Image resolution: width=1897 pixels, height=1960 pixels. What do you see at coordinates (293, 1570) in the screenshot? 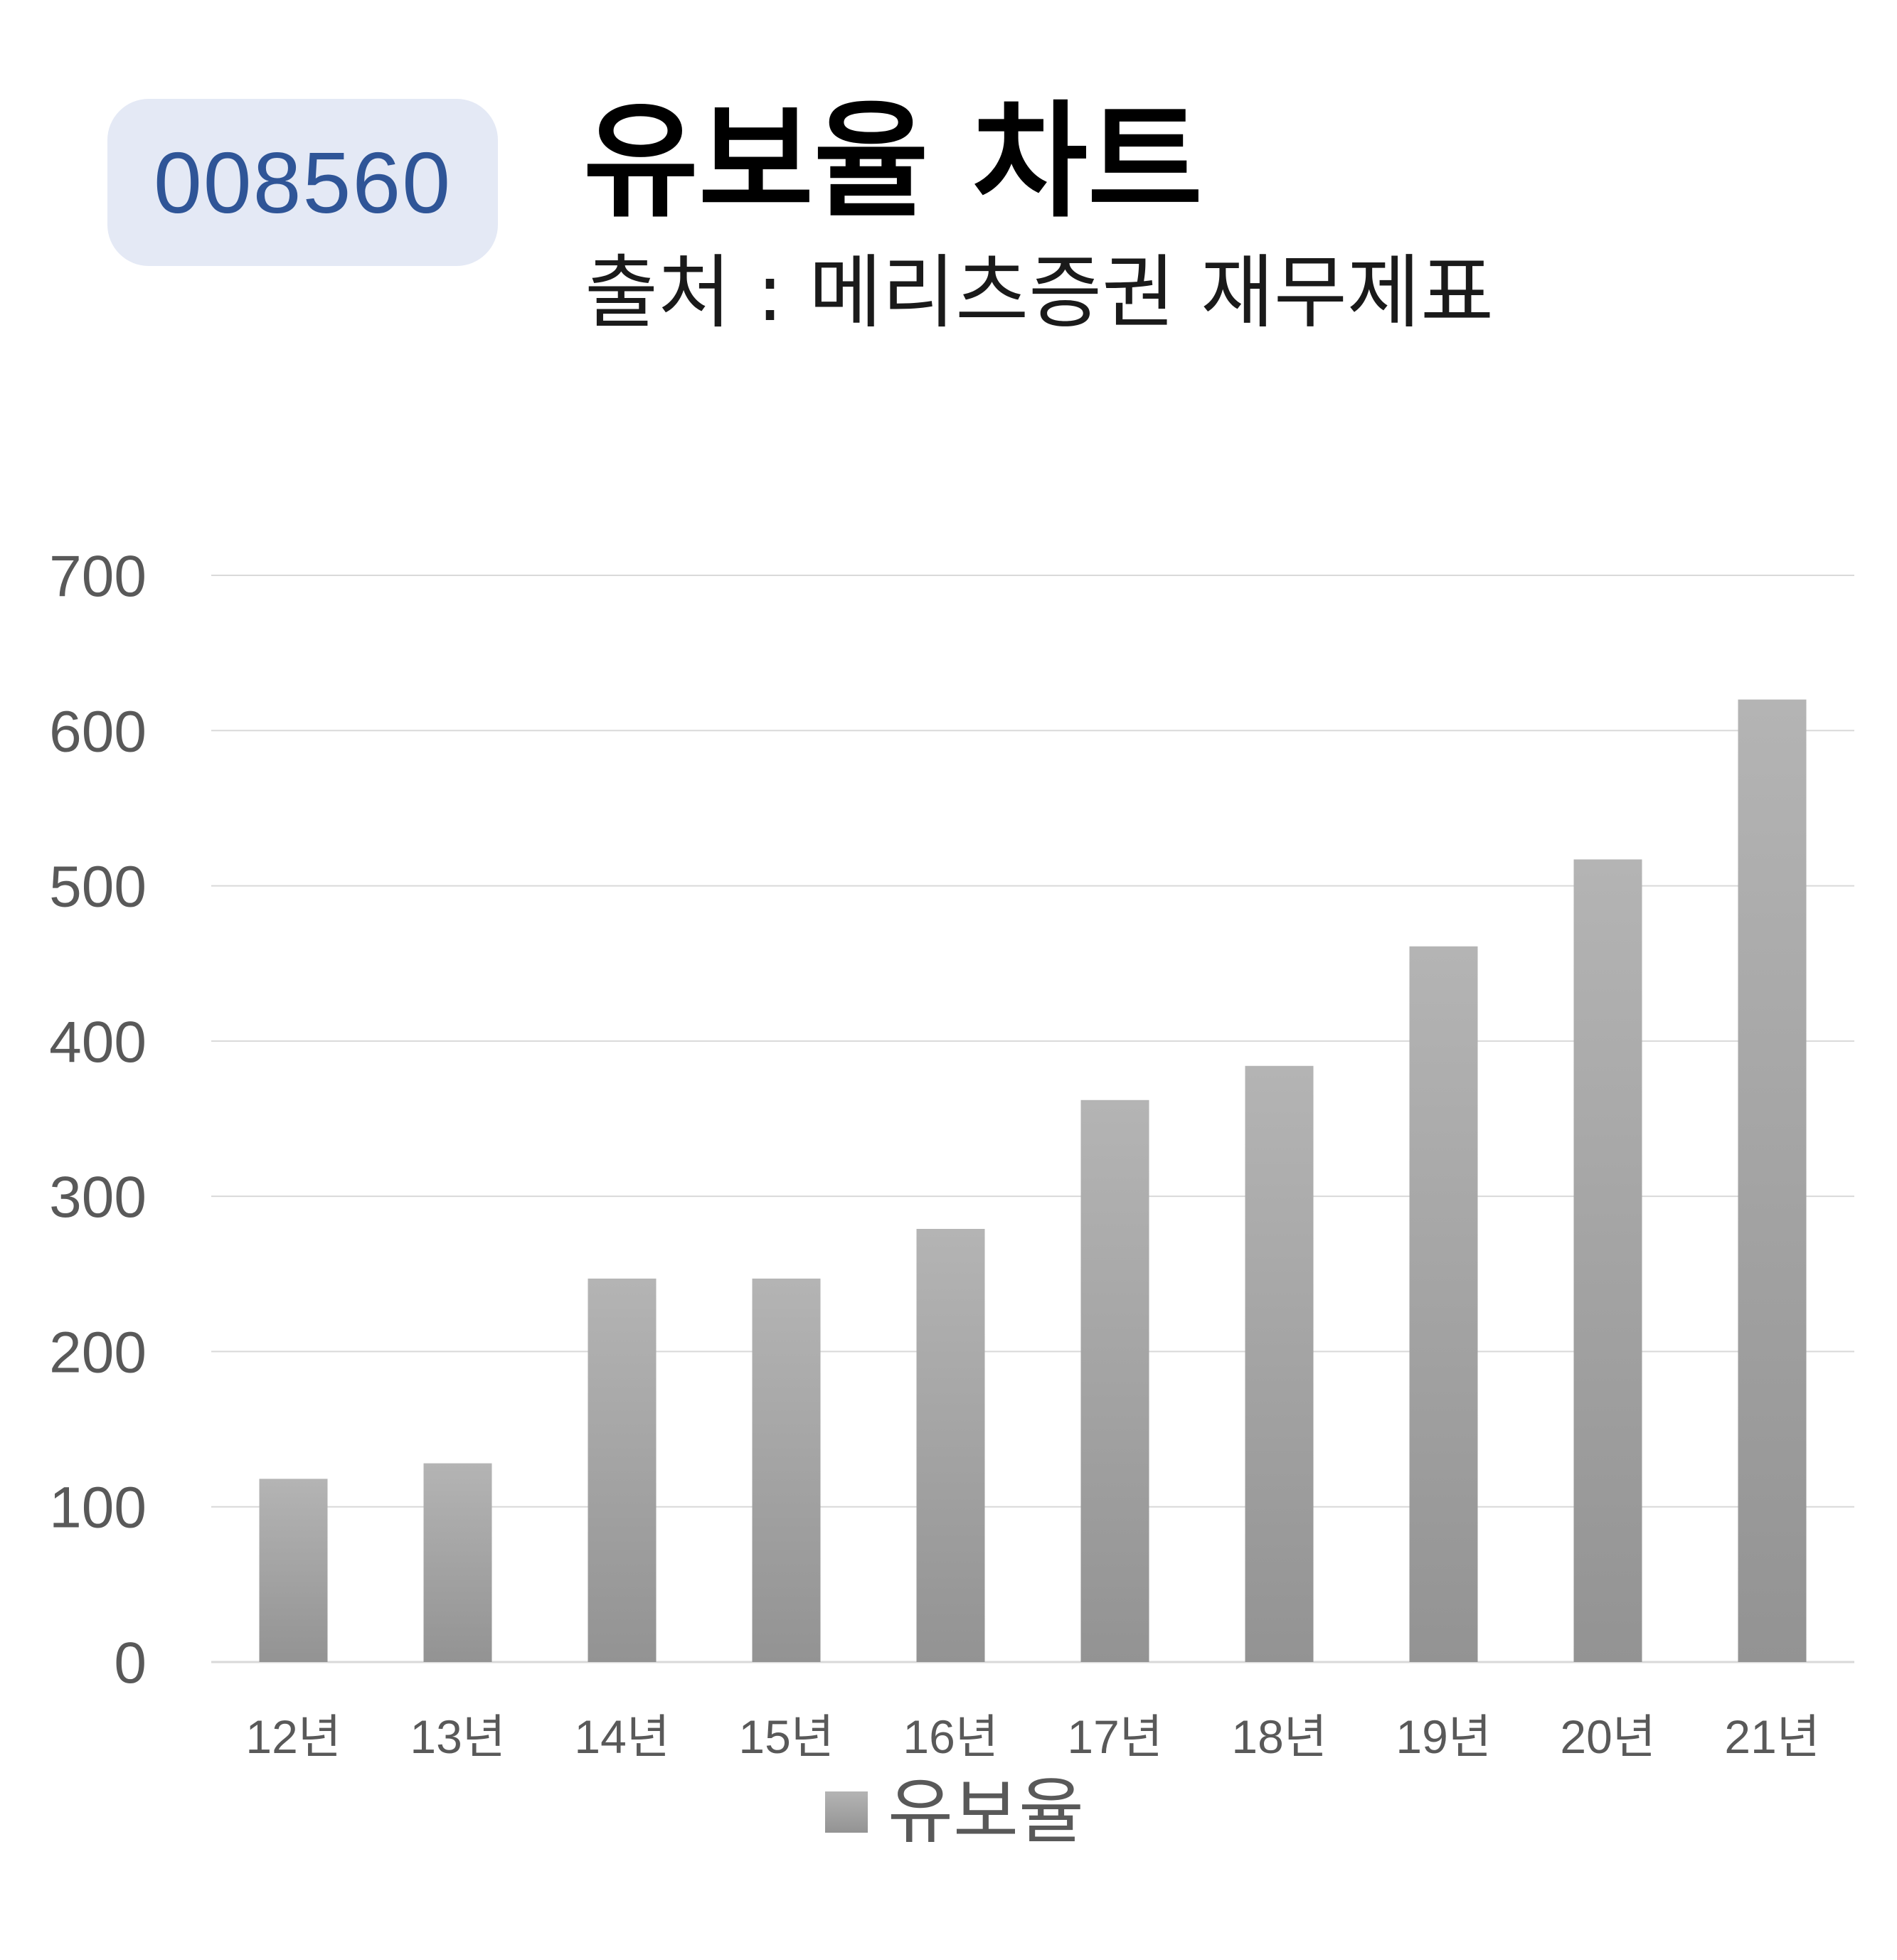
I see `bar-12년` at bounding box center [293, 1570].